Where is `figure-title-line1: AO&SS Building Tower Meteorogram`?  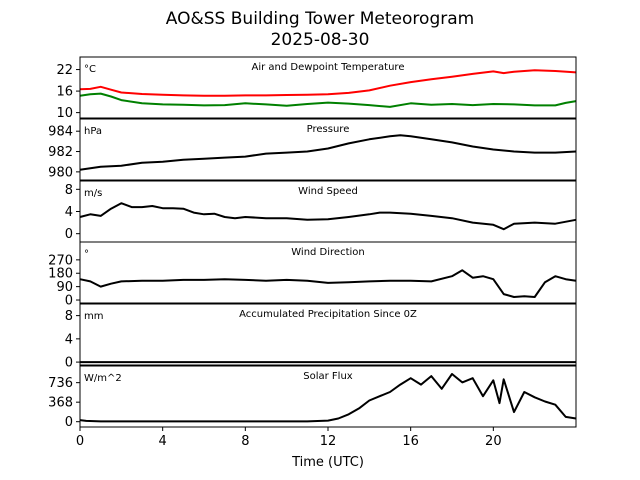
figure-title-line1: AO&SS Building Tower Meteorogram is located at coordinates (320, 19).